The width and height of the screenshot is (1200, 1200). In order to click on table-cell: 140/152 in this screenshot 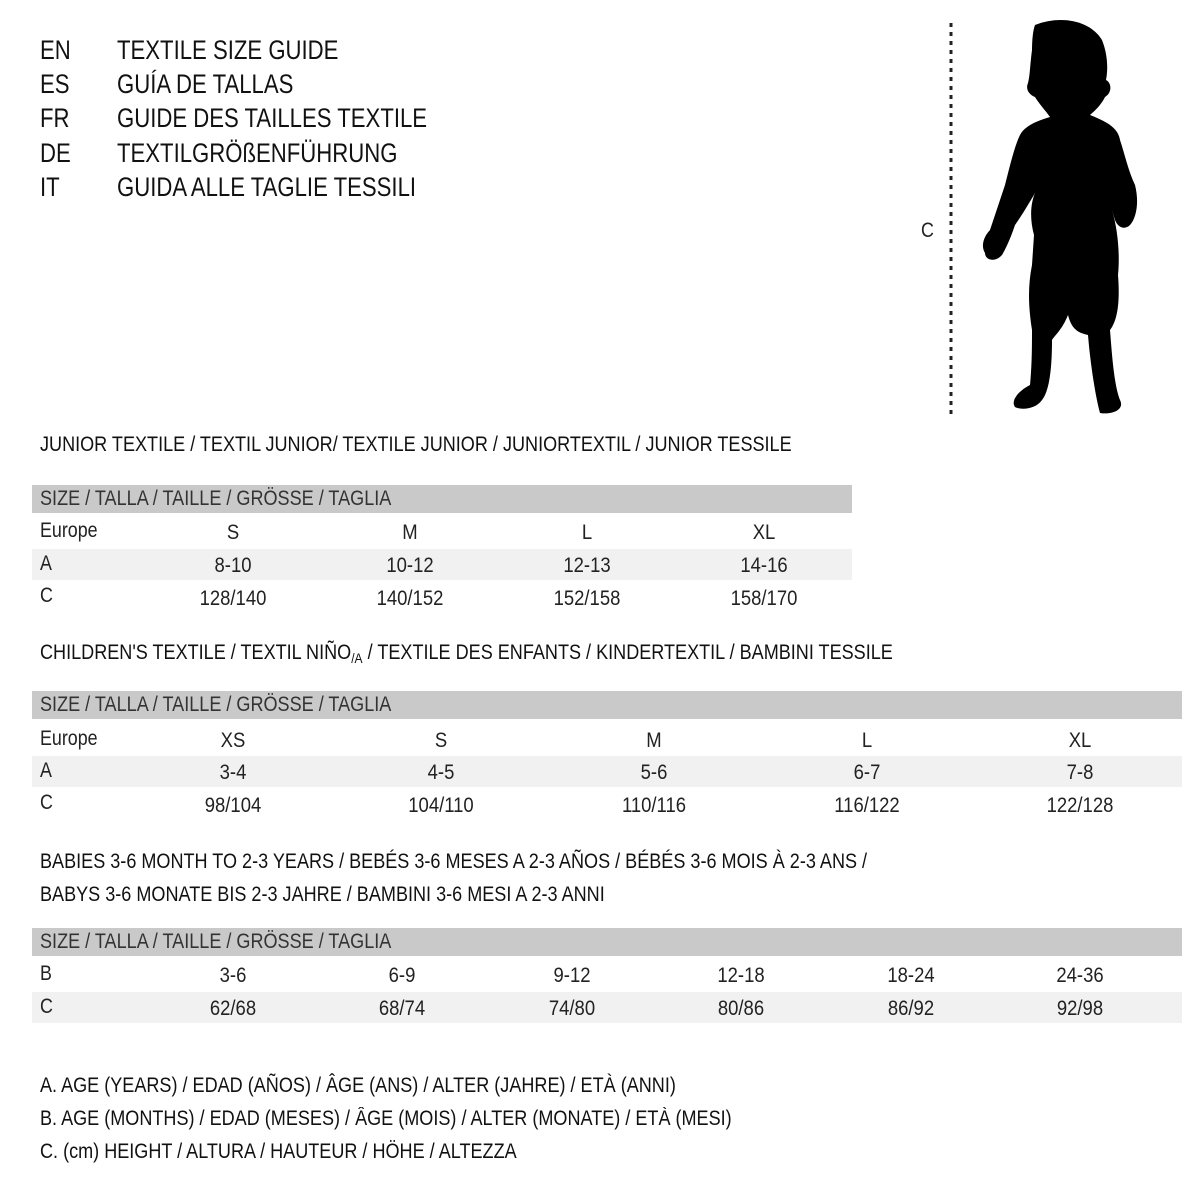, I will do `click(410, 598)`.